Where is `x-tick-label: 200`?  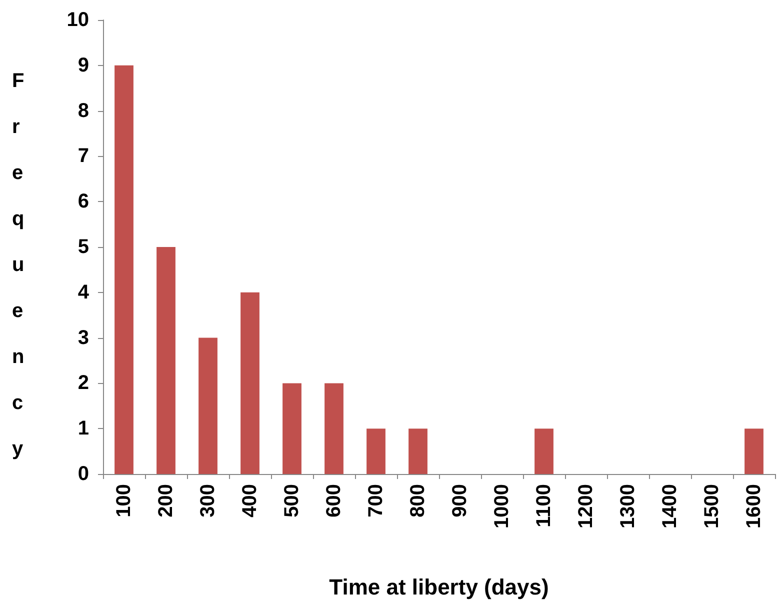 x-tick-label: 200 is located at coordinates (166, 501).